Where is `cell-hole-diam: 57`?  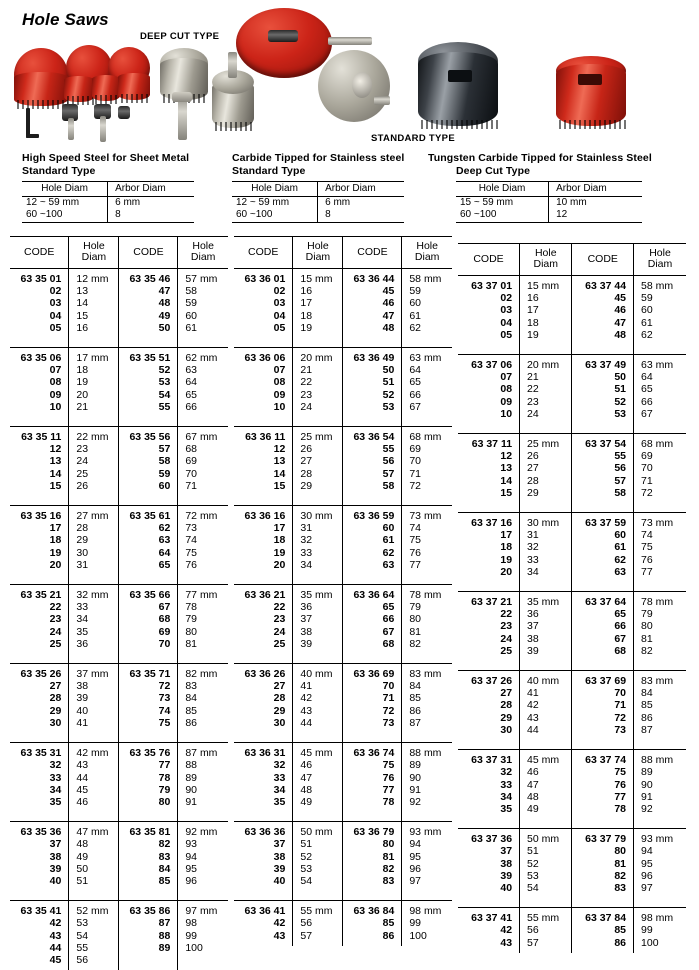
cell-hole-diam: 57 is located at coordinates (545, 944).